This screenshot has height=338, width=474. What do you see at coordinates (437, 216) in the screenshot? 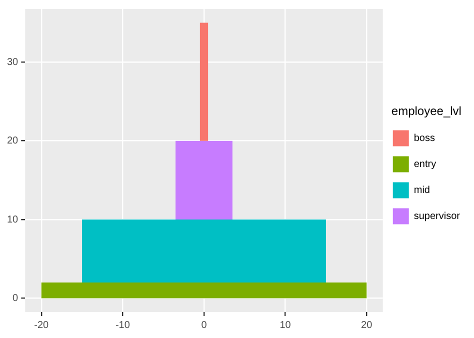
I see `legend-label: supervisor` at bounding box center [437, 216].